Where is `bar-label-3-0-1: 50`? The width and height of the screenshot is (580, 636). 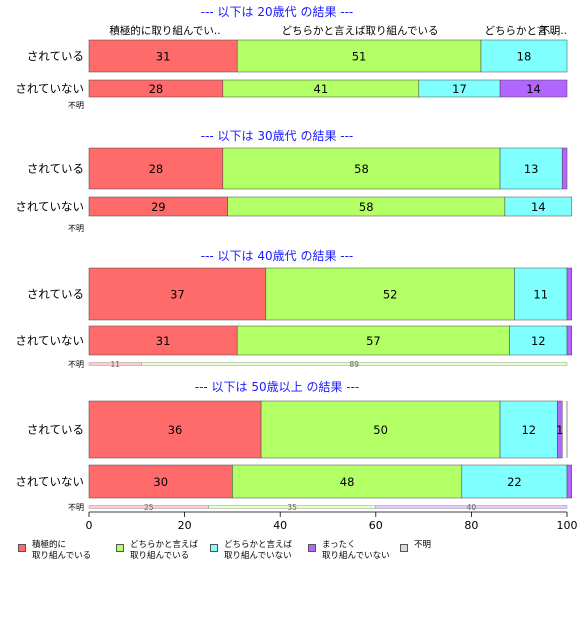 bar-label-3-0-1: 50 is located at coordinates (380, 430).